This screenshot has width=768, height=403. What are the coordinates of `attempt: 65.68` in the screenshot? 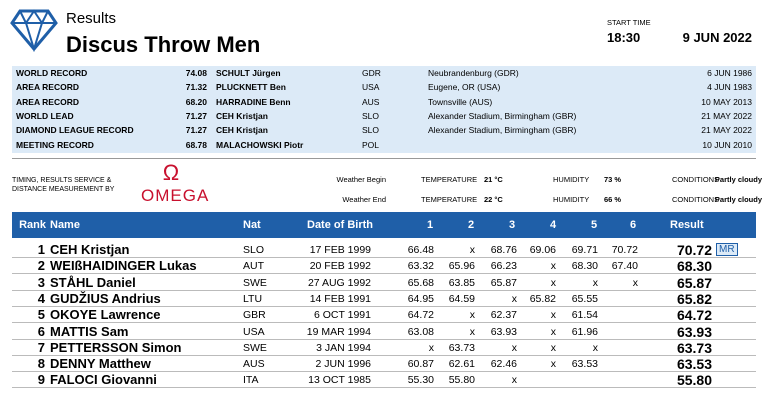 It's located at (420, 282).